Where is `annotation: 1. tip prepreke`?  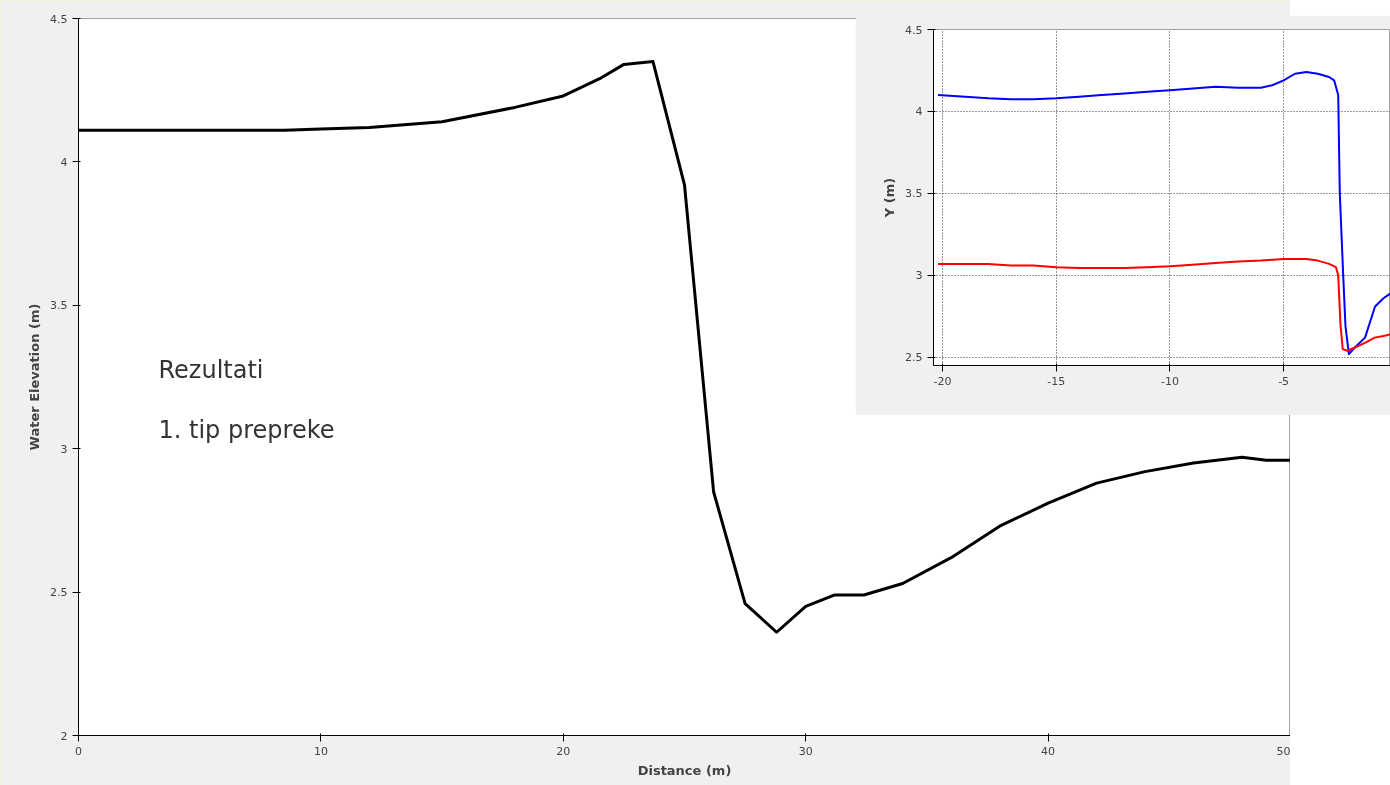 annotation: 1. tip prepreke is located at coordinates (246, 429).